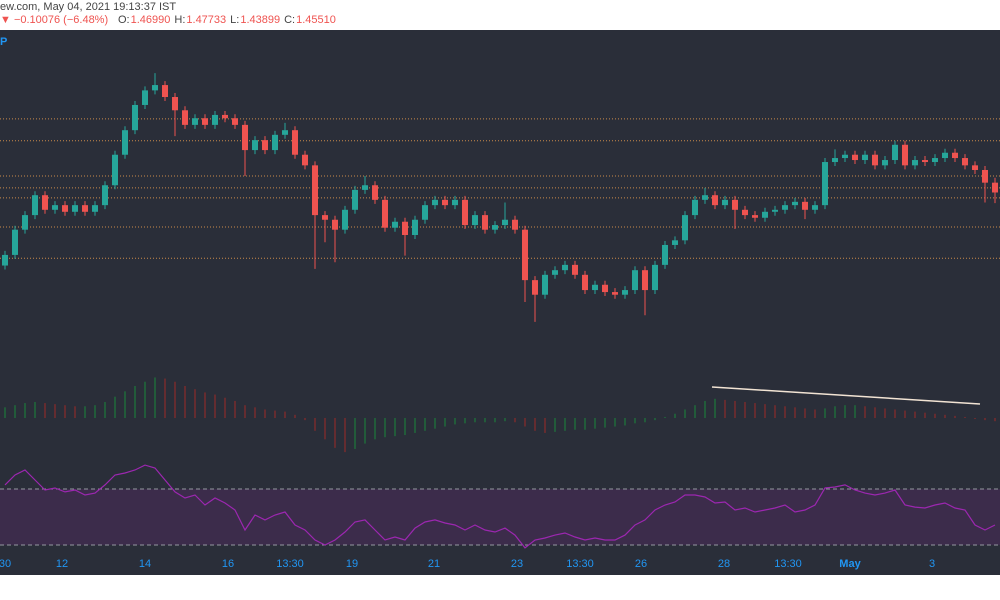  I want to click on x-tick-label: 14, so click(145, 564).